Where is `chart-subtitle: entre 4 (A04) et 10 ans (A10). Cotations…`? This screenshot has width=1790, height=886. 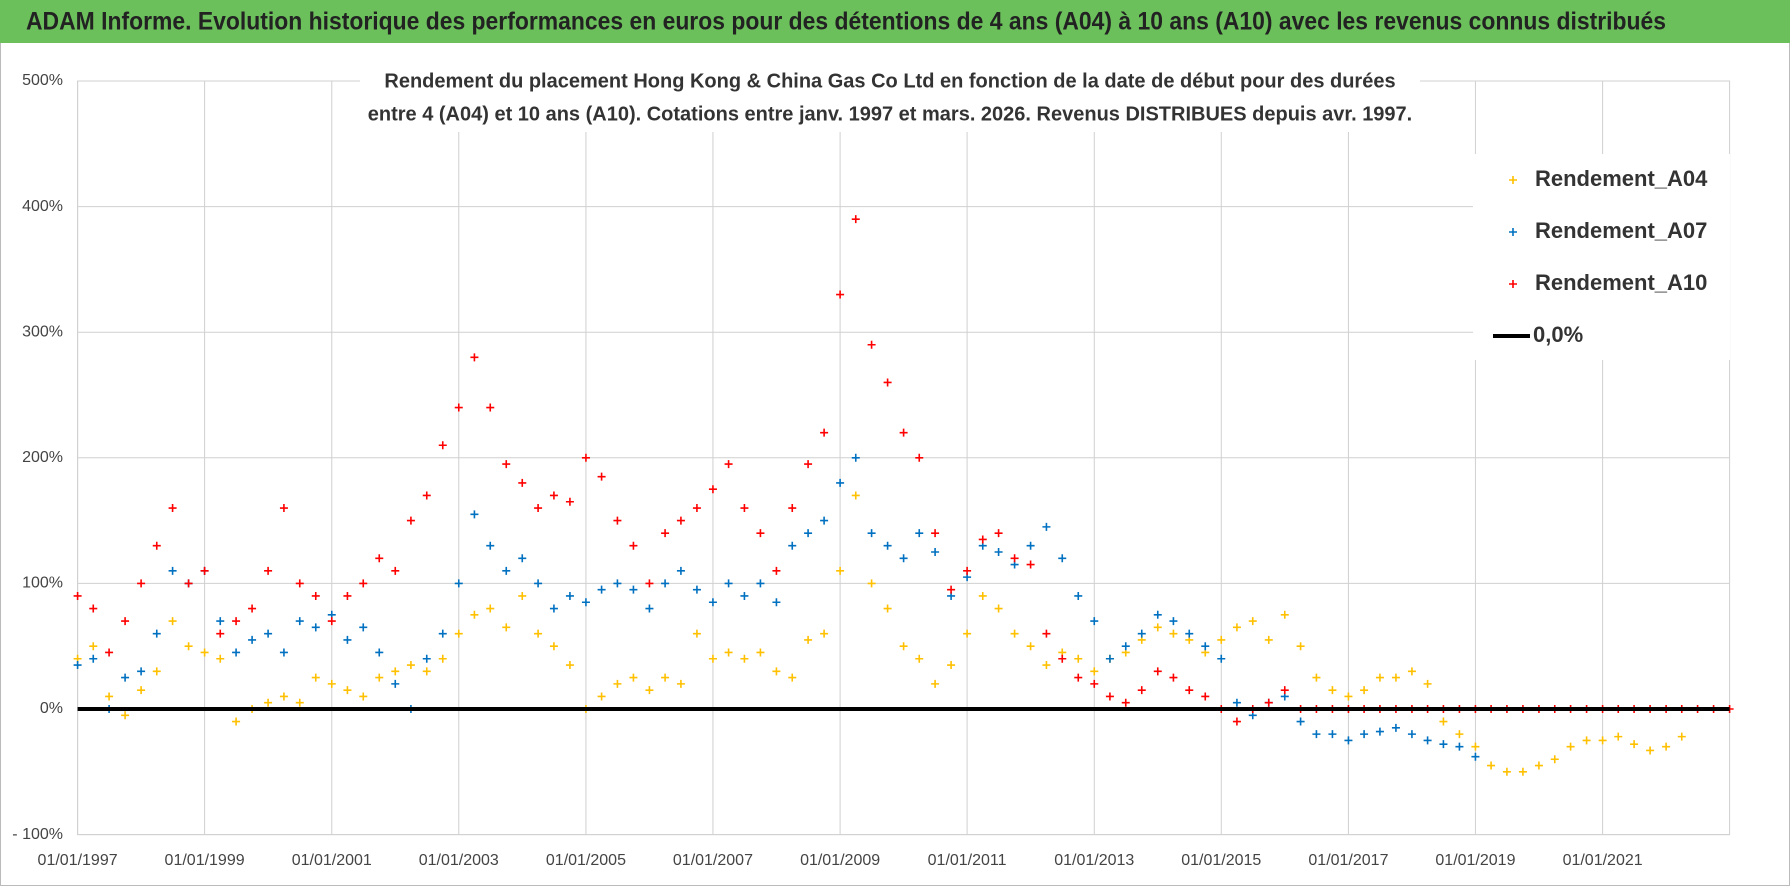
chart-subtitle: entre 4 (A04) et 10 ans (A10). Cotations… is located at coordinates (890, 114).